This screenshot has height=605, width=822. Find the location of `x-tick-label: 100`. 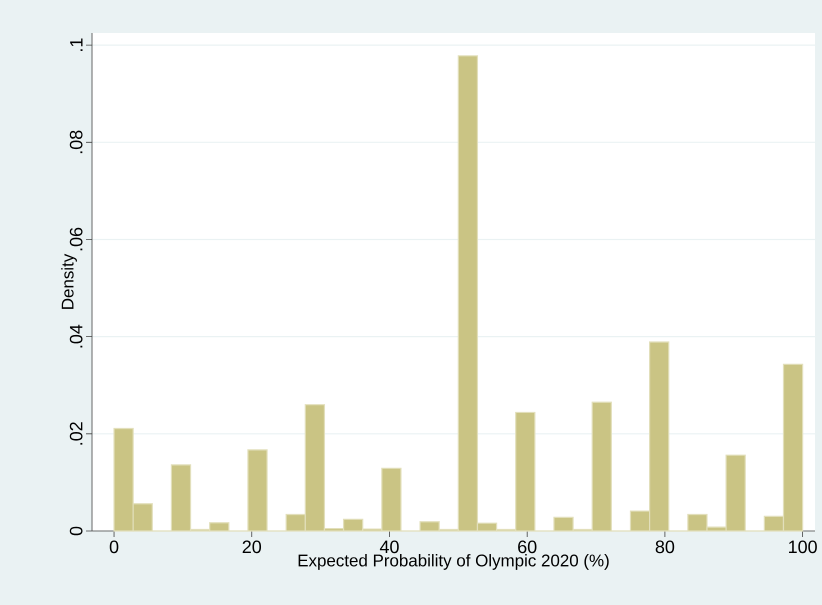

x-tick-label: 100 is located at coordinates (803, 547).